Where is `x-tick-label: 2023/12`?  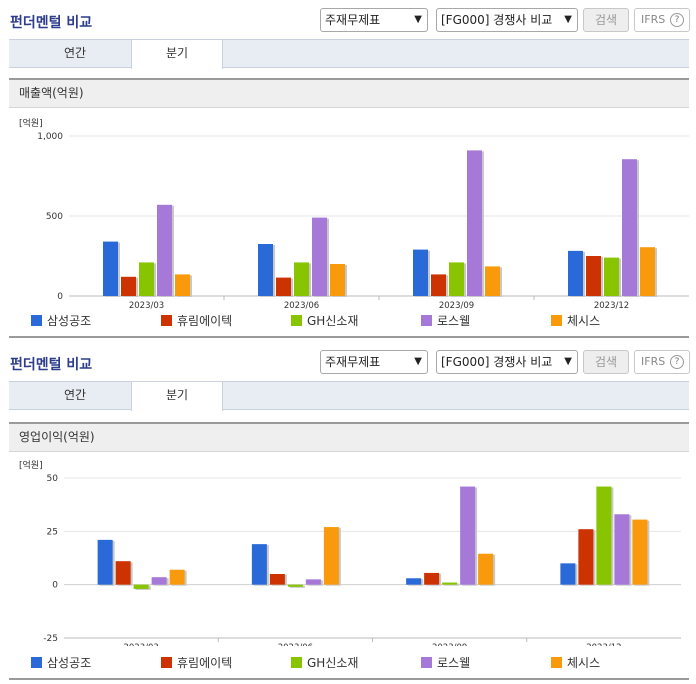
x-tick-label: 2023/12 is located at coordinates (611, 305).